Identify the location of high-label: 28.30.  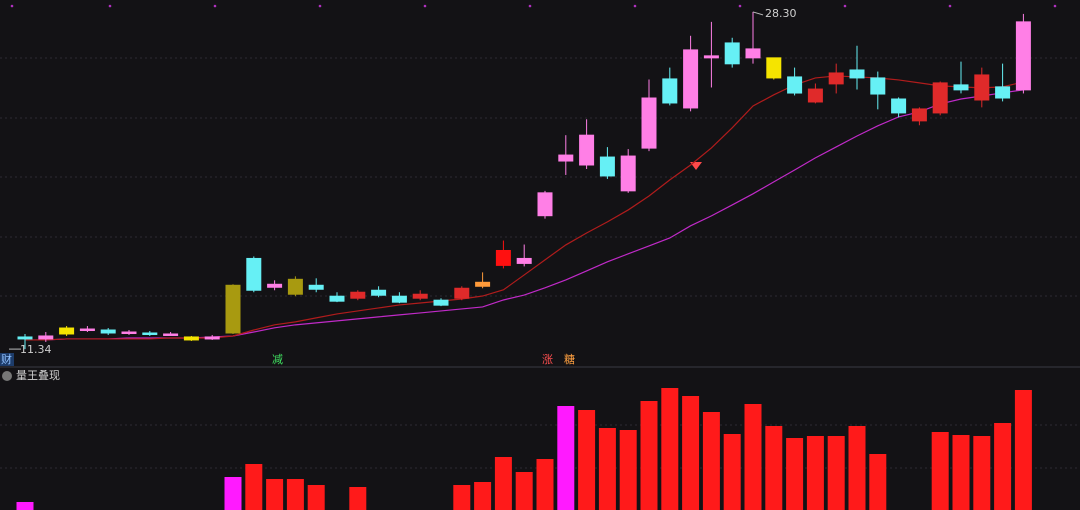
(781, 13).